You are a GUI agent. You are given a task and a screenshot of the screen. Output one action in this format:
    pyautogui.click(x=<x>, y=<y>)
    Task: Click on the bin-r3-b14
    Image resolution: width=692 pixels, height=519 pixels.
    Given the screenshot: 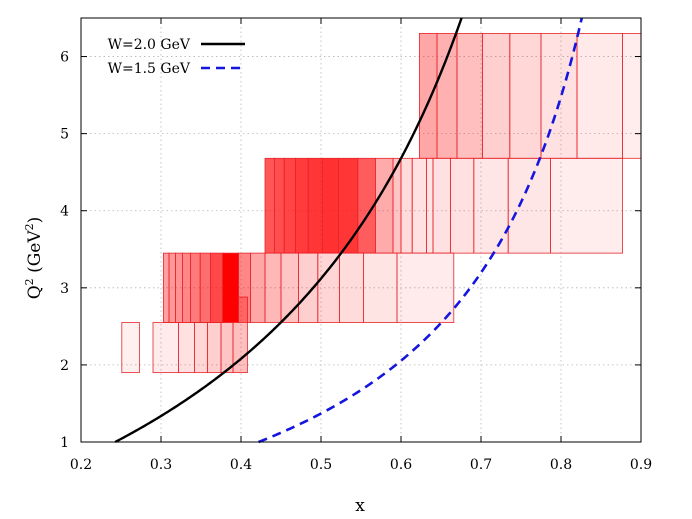 What is the action you would take?
    pyautogui.click(x=462, y=205)
    